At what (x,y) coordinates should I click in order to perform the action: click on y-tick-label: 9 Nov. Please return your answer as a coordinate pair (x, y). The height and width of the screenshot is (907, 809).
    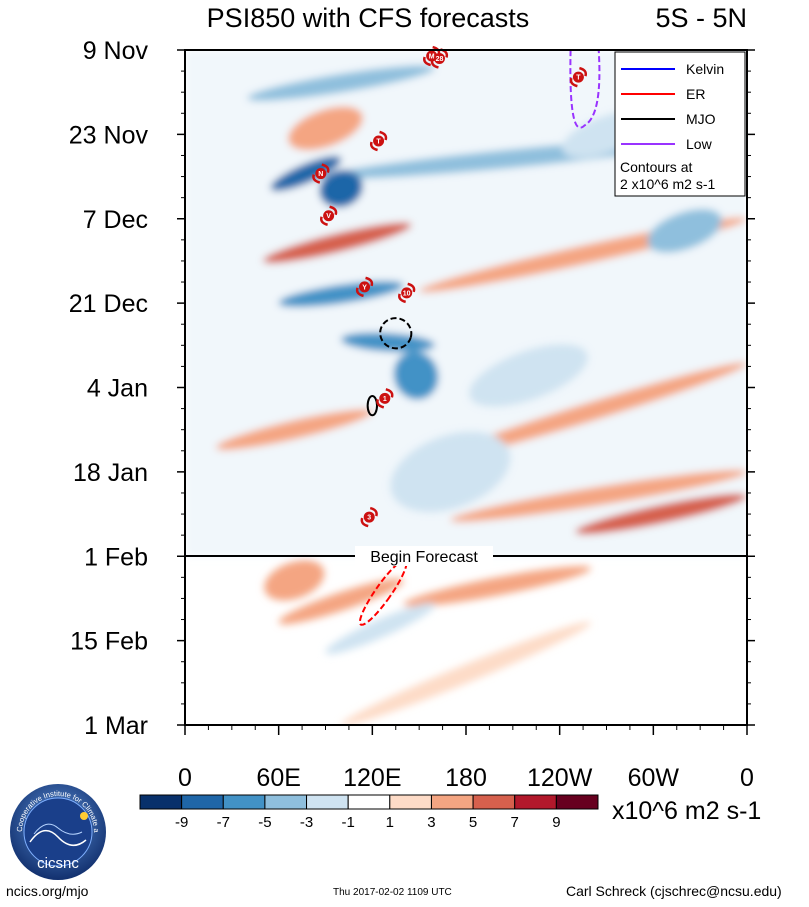
    Looking at the image, I should click on (116, 51).